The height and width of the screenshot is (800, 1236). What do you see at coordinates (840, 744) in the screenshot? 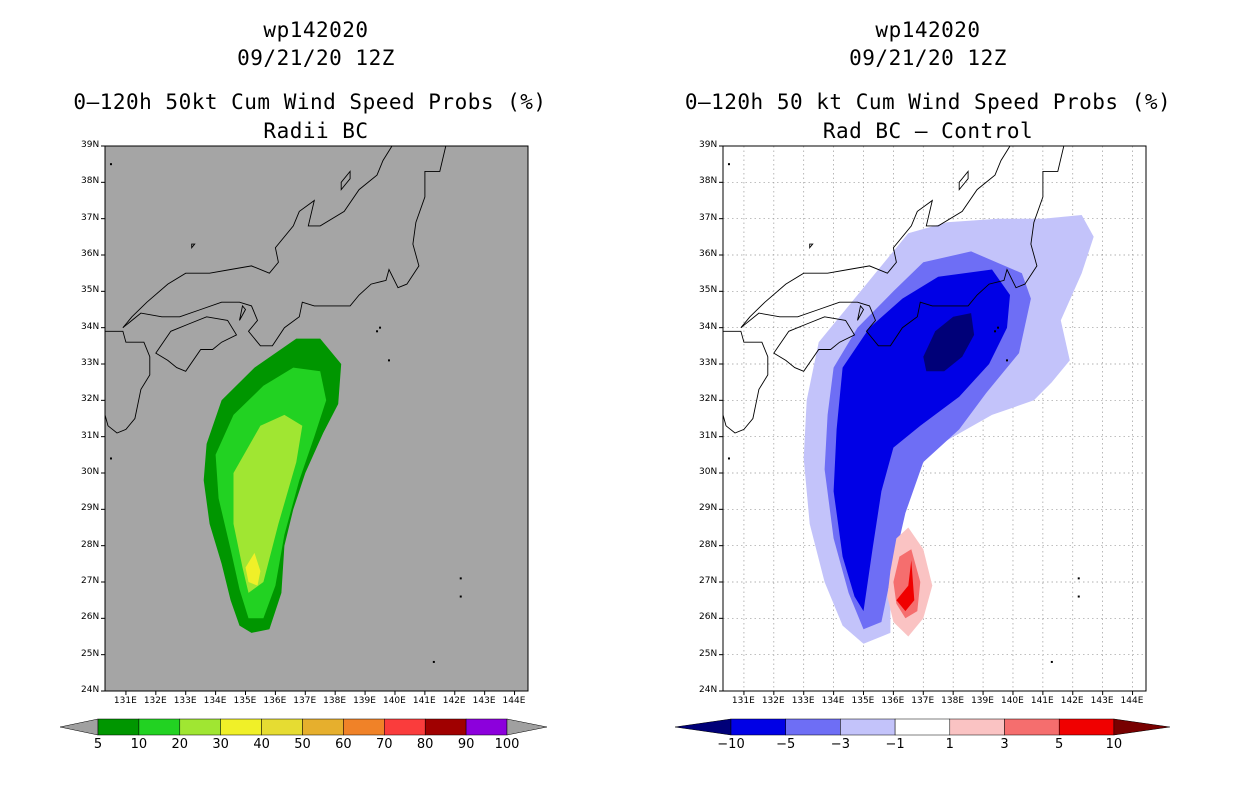
I see `colorbar-label: −3` at bounding box center [840, 744].